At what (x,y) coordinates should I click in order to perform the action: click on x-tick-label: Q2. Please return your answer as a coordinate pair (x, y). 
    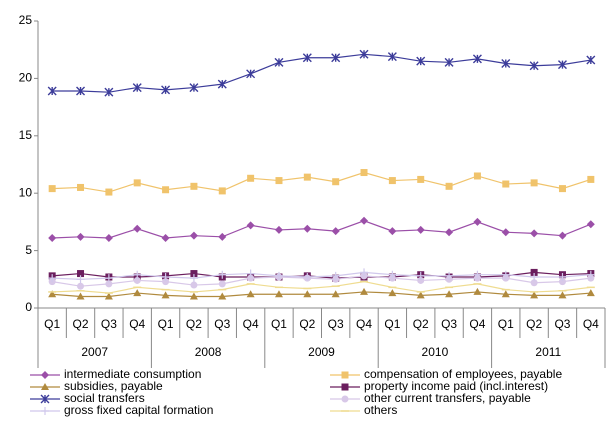
    Looking at the image, I should click on (534, 324).